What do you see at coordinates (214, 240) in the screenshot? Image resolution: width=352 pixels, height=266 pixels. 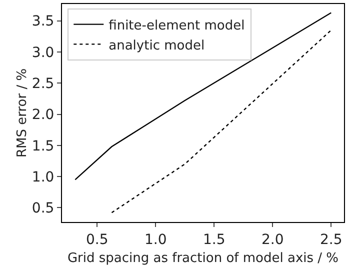 I see `x-tick-label: 1.5` at bounding box center [214, 240].